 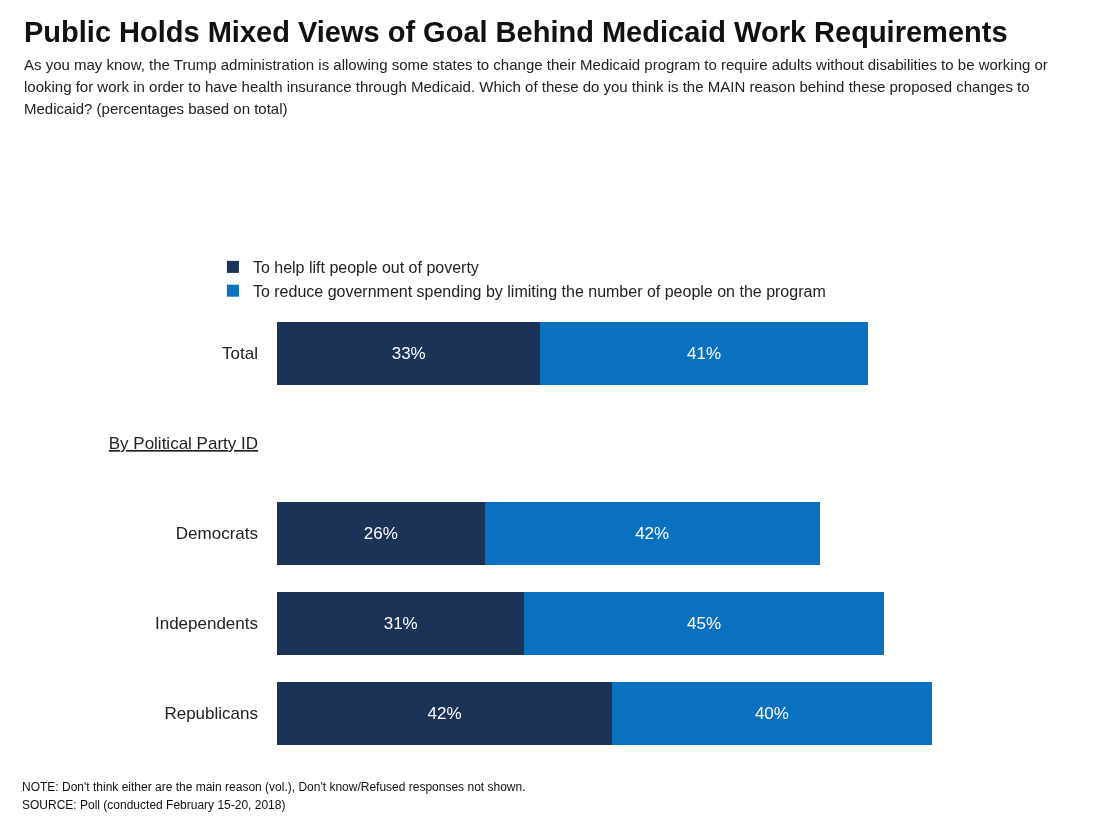 What do you see at coordinates (240, 353) in the screenshot?
I see `y-tick-label: Total` at bounding box center [240, 353].